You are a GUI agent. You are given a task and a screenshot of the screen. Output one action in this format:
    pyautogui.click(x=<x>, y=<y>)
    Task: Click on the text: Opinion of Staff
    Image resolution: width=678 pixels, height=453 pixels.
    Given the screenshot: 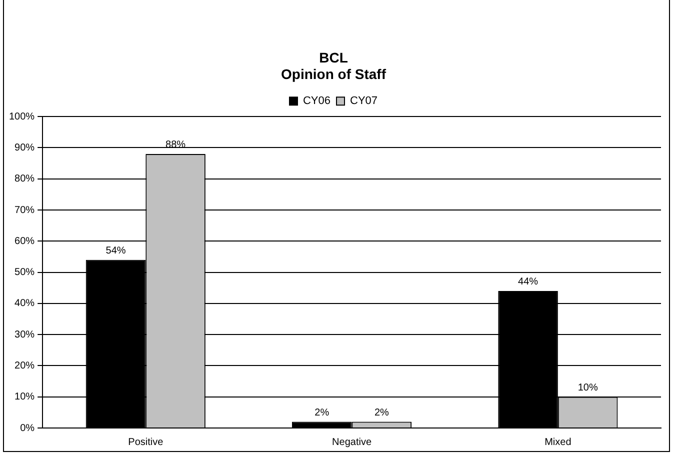 What is the action you would take?
    pyautogui.click(x=333, y=74)
    